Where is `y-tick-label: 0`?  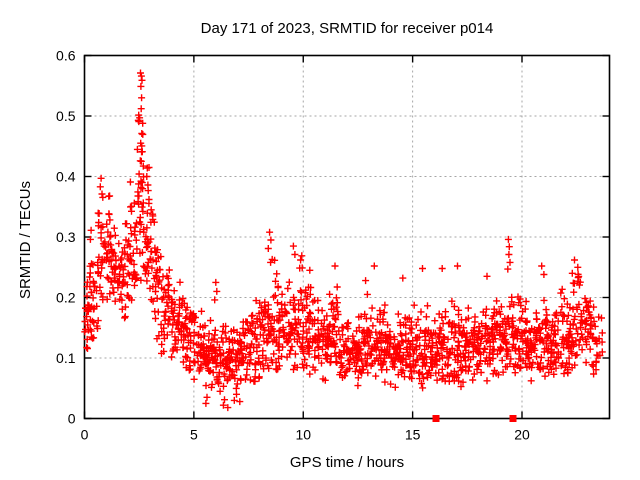 y-tick-label: 0 is located at coordinates (72, 419).